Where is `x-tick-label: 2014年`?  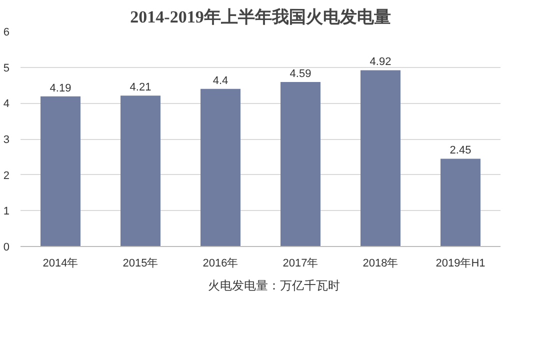 x-tick-label: 2014年 is located at coordinates (60, 264).